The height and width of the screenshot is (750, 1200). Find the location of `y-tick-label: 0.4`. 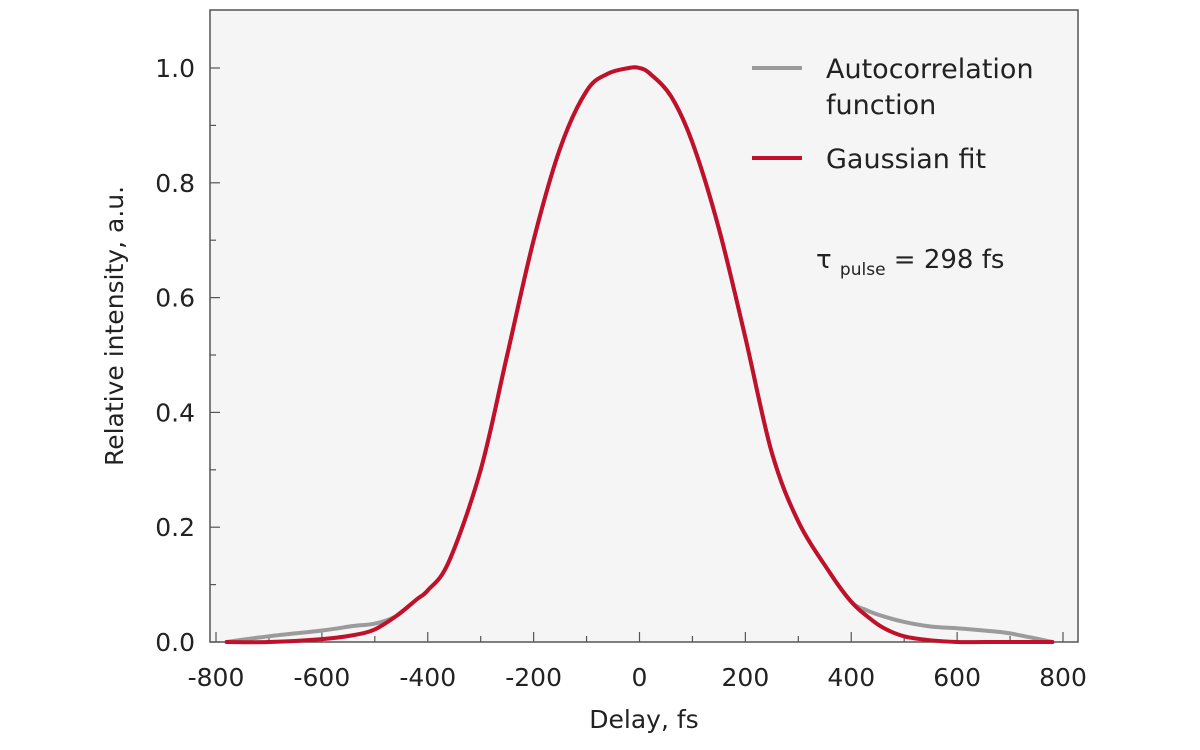

y-tick-label: 0.4 is located at coordinates (175, 412).